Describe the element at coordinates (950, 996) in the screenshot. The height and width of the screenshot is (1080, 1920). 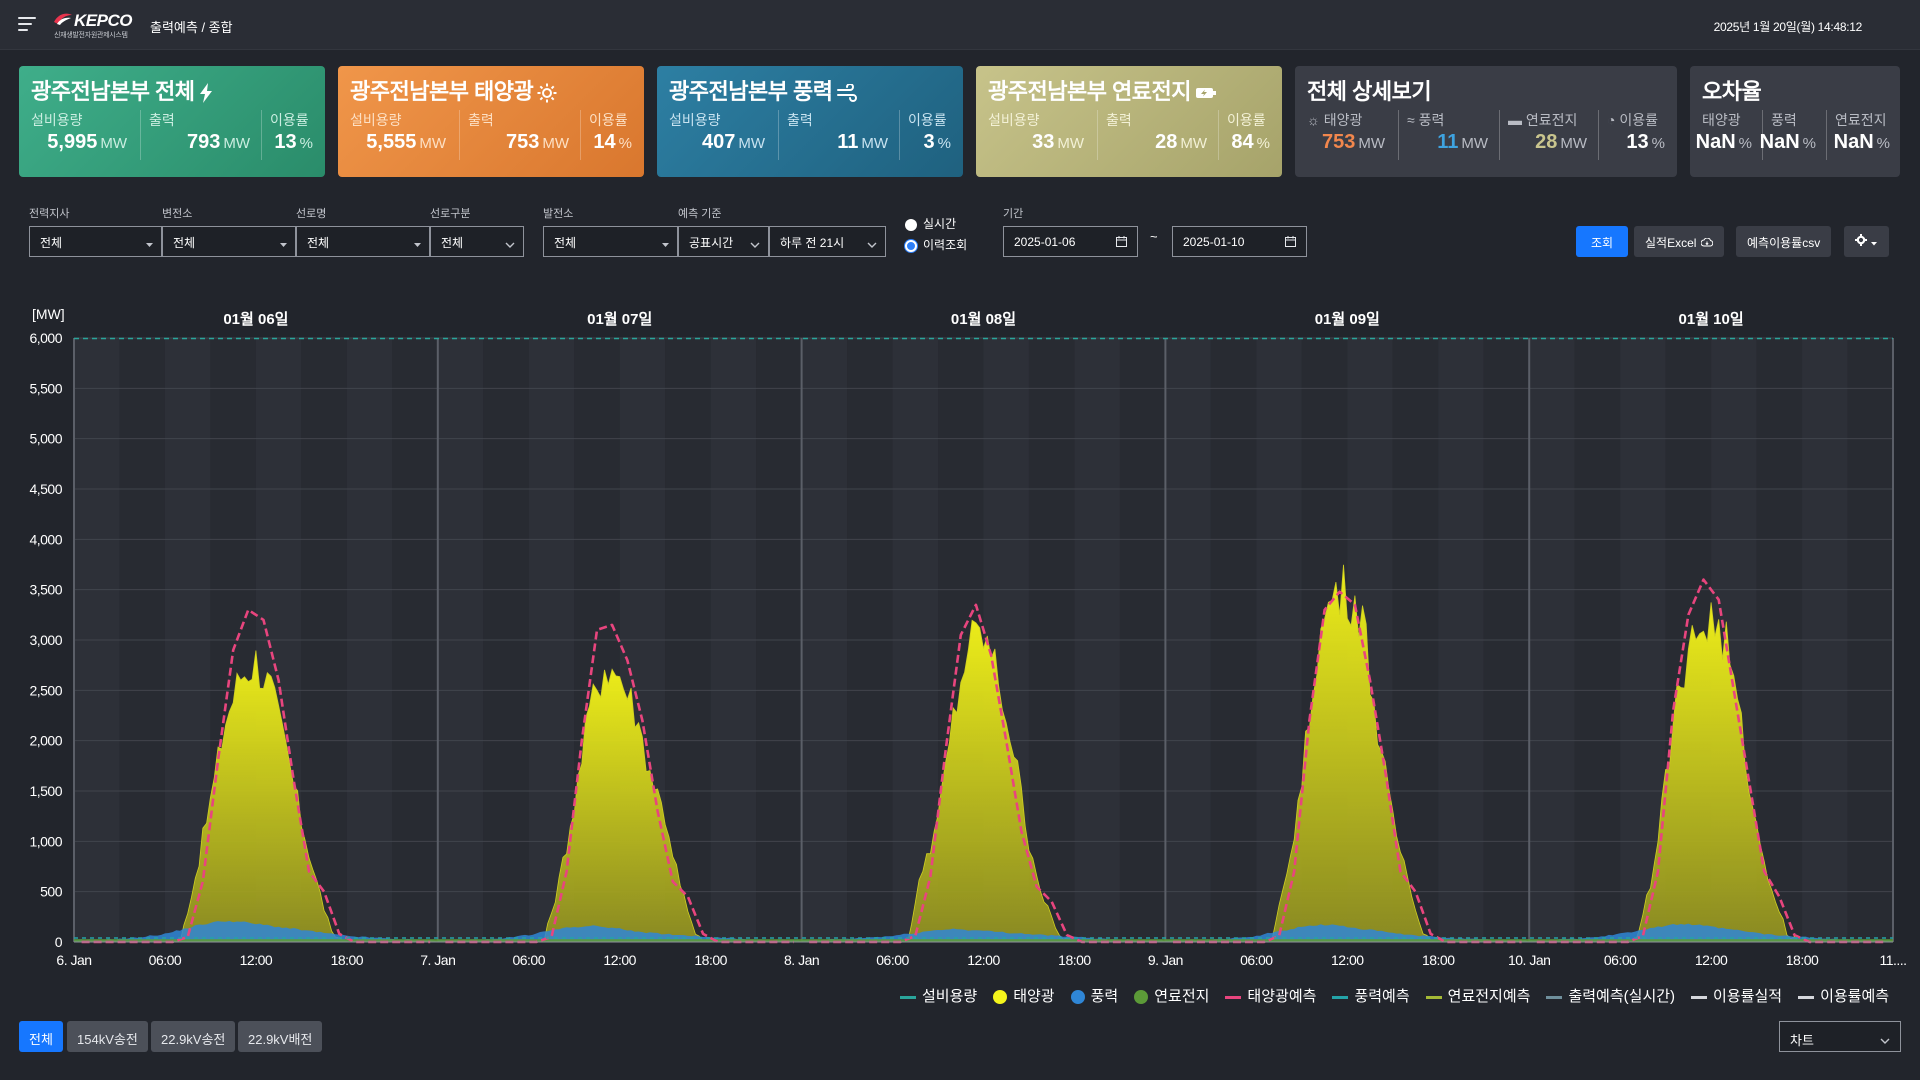
I see `legend-label: 설비용량` at that location.